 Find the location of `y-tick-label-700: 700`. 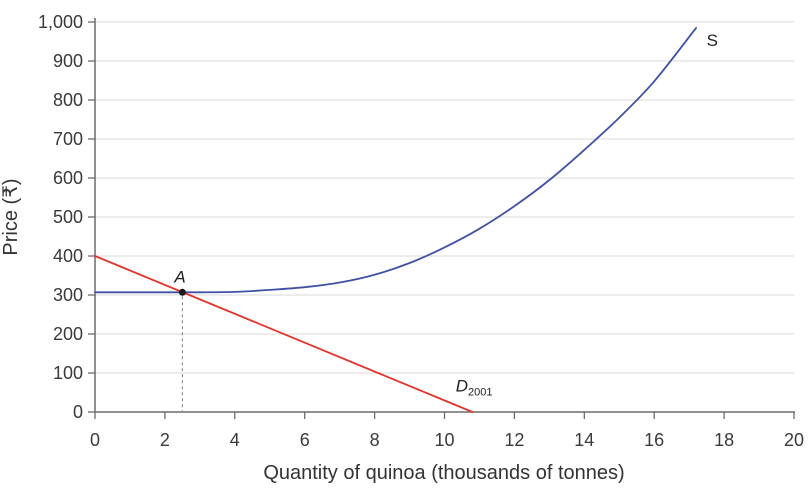

y-tick-label-700: 700 is located at coordinates (68, 139).